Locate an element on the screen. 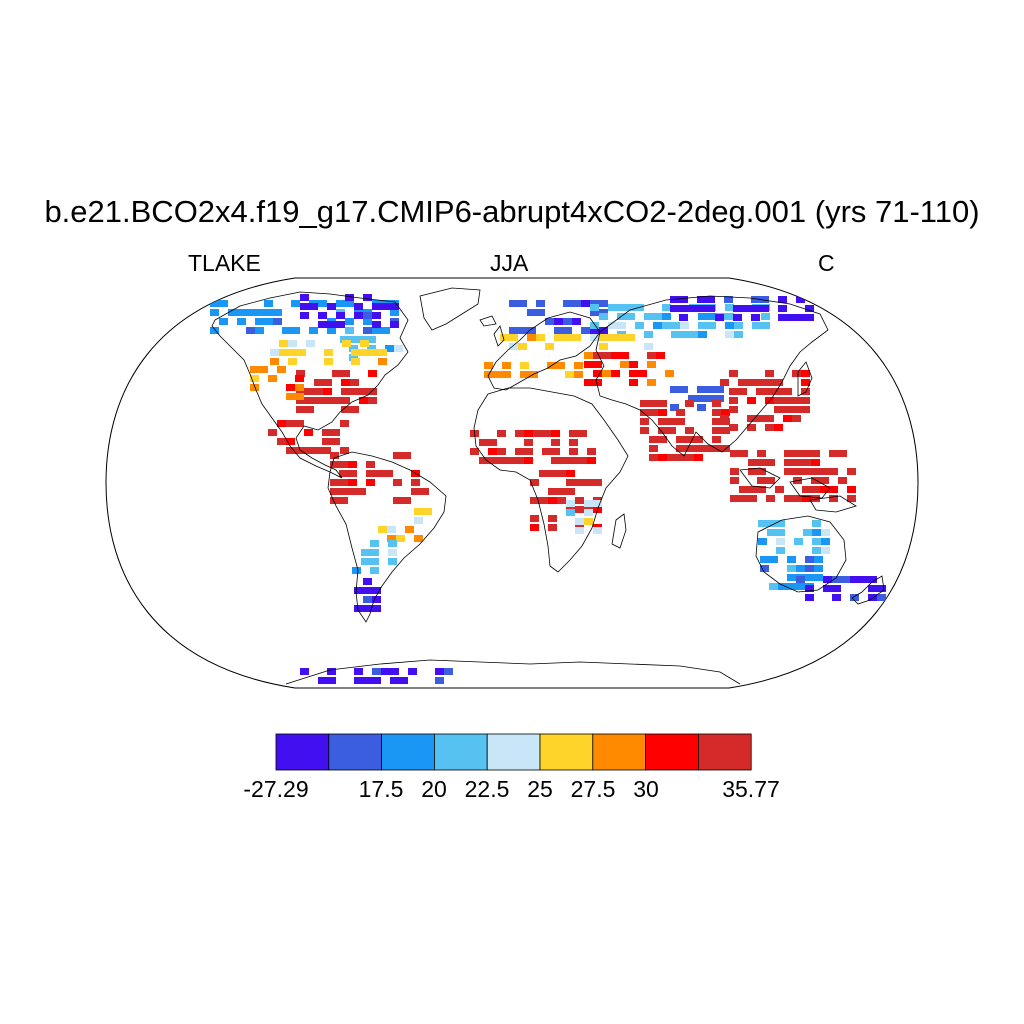 The height and width of the screenshot is (1024, 1024). coastline-madagascar is located at coordinates (619, 531).